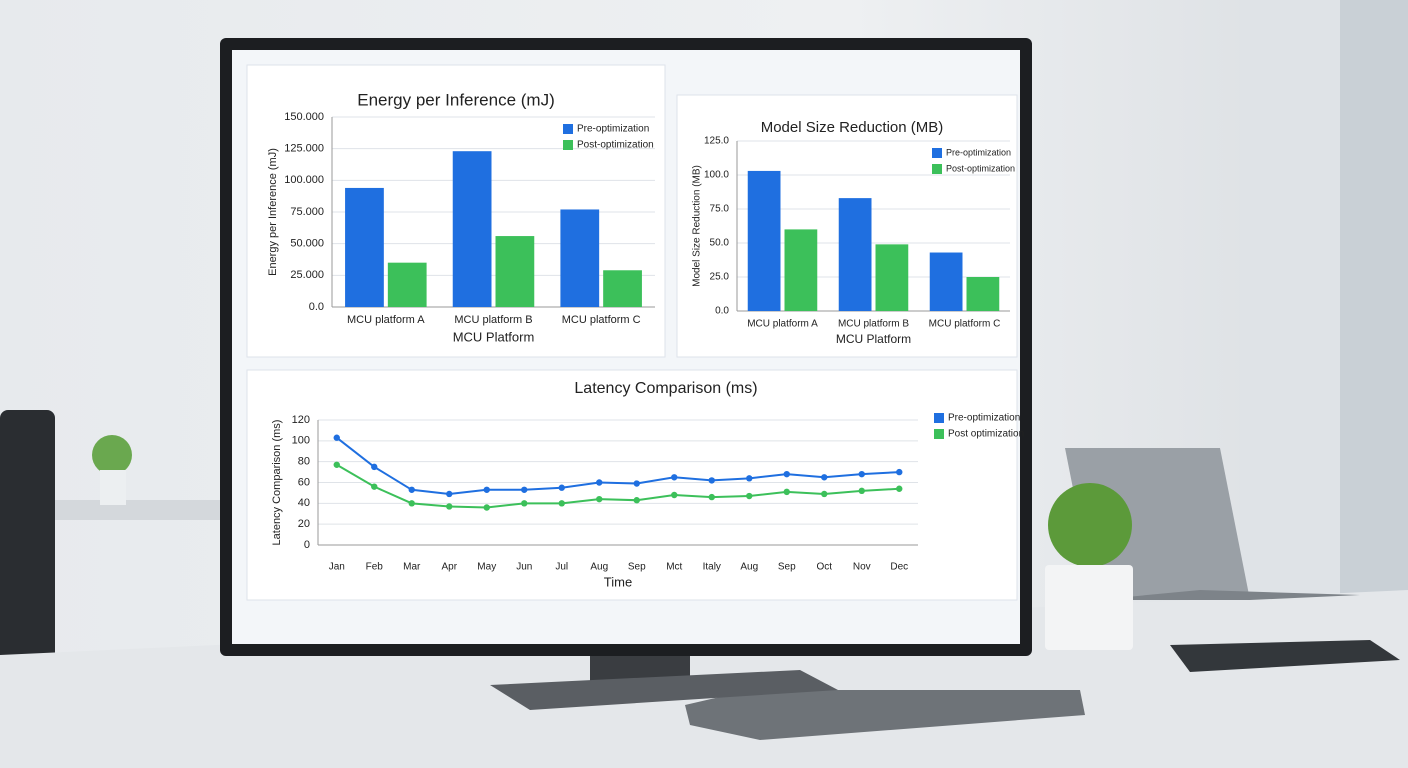 This screenshot has width=1408, height=768. I want to click on laptop-base, so click(1227, 595).